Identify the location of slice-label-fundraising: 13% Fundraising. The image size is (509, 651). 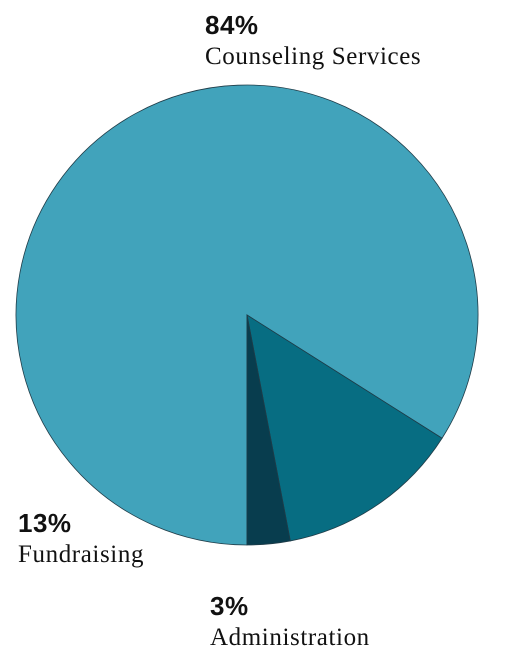
(81, 538).